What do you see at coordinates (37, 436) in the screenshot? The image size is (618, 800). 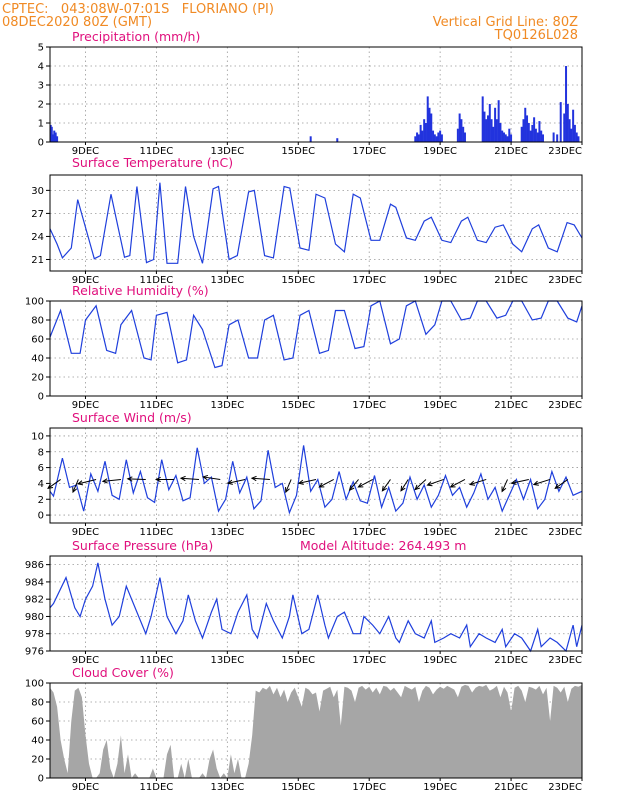 I see `y-tick-label: 10` at bounding box center [37, 436].